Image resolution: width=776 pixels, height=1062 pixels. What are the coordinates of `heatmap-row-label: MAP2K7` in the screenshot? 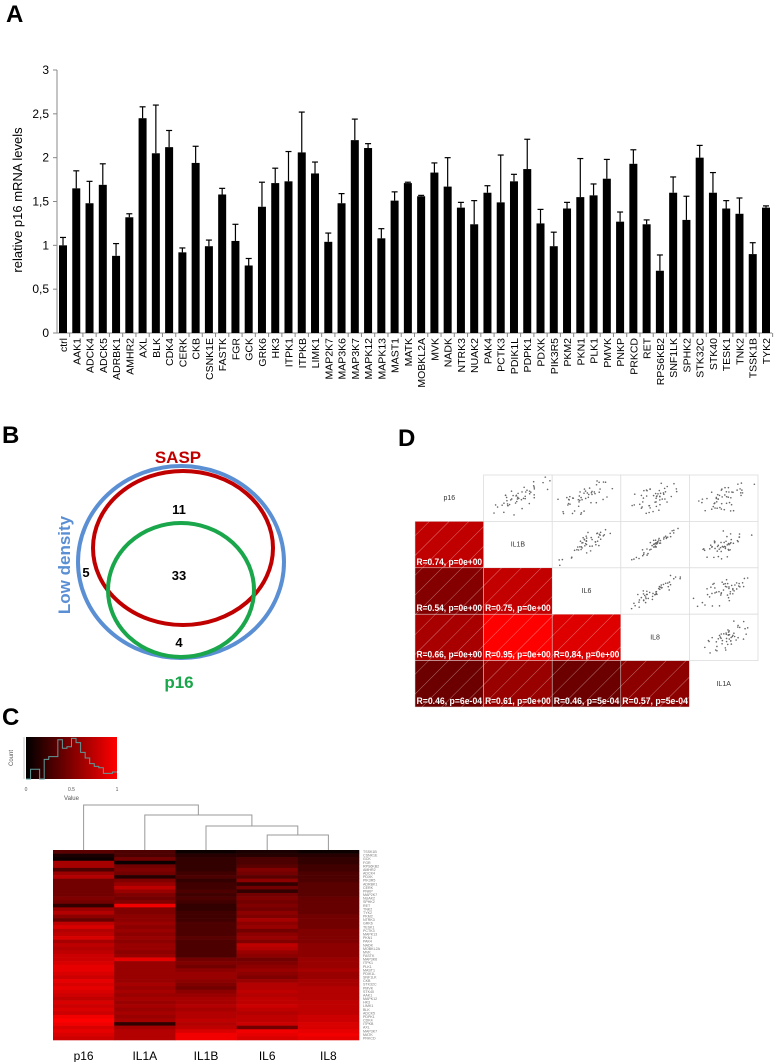 It's located at (370, 895).